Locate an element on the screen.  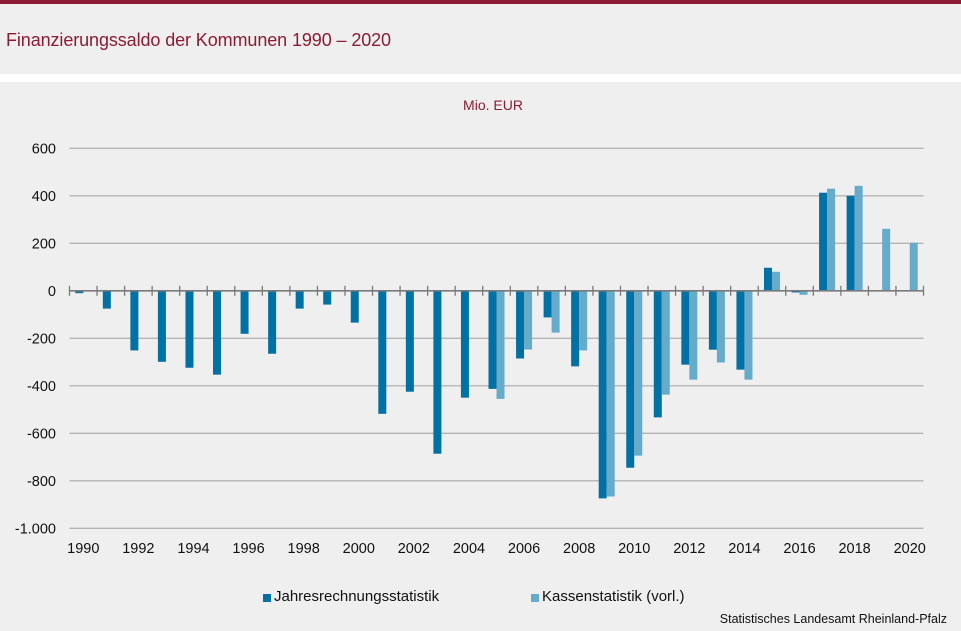
unit-label: Mio. EUR is located at coordinates (493, 105).